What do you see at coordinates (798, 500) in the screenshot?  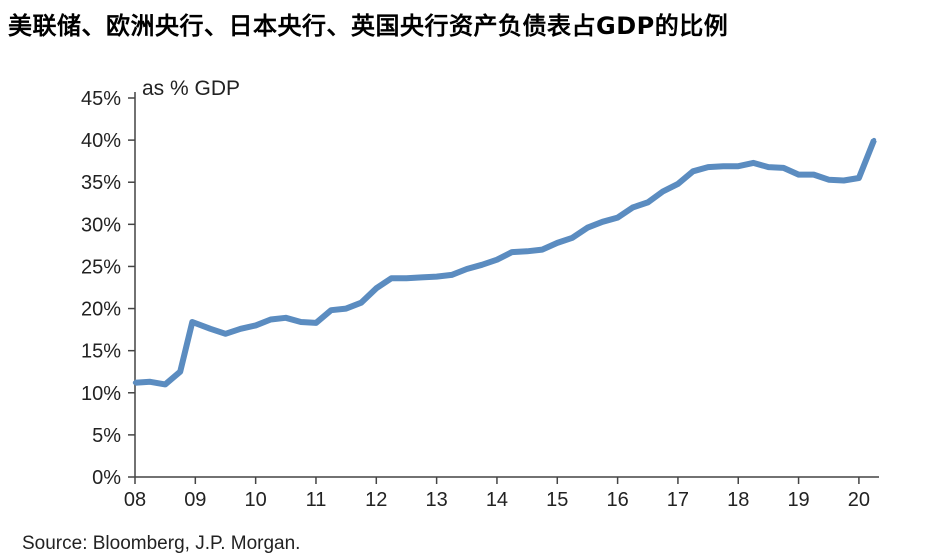 I see `x-tick-label: 19` at bounding box center [798, 500].